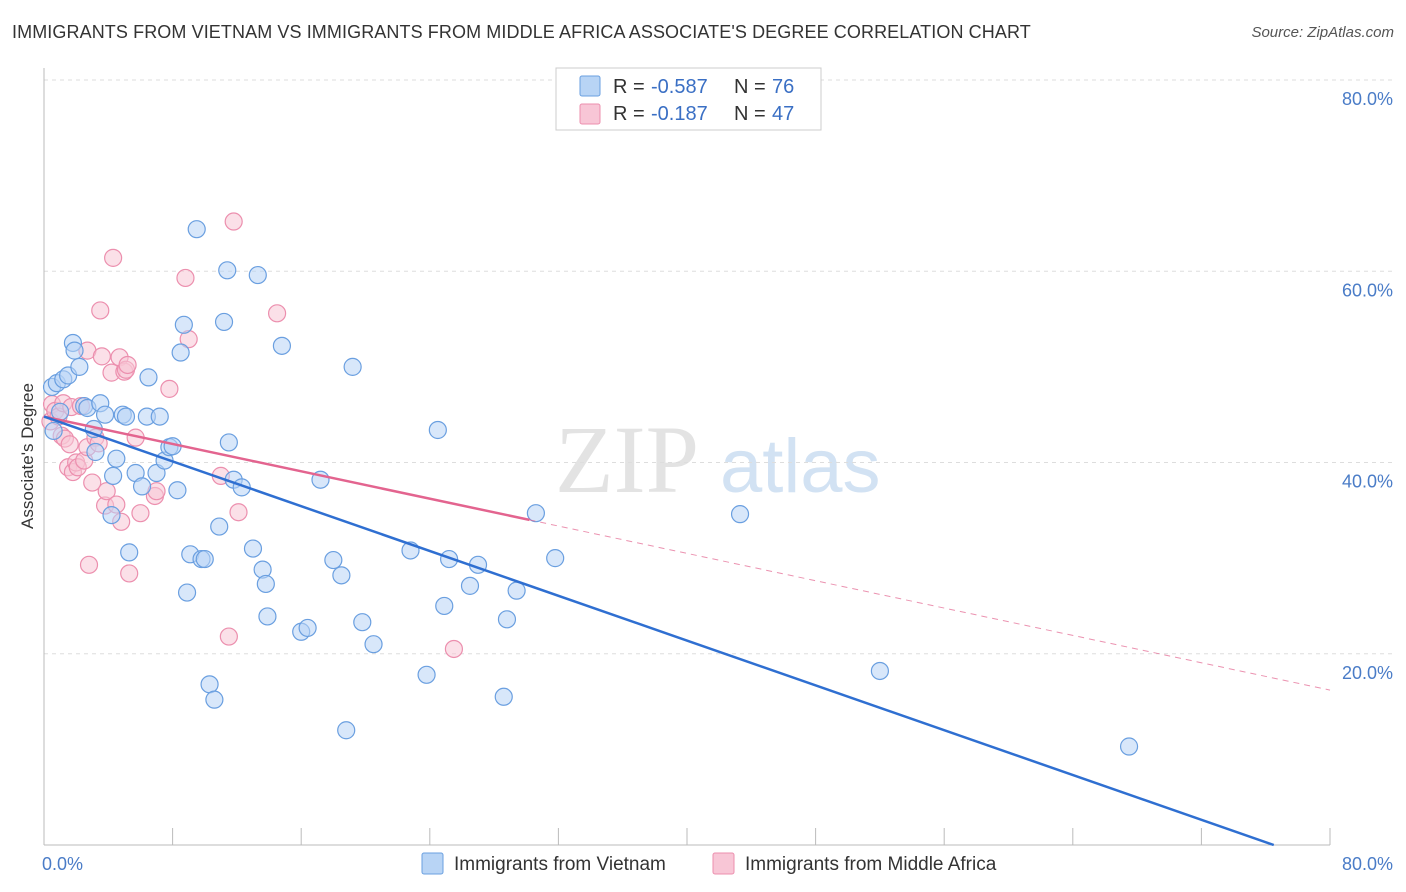 The height and width of the screenshot is (892, 1406). I want to click on legend-swatch-vietnam, so click(590, 86).